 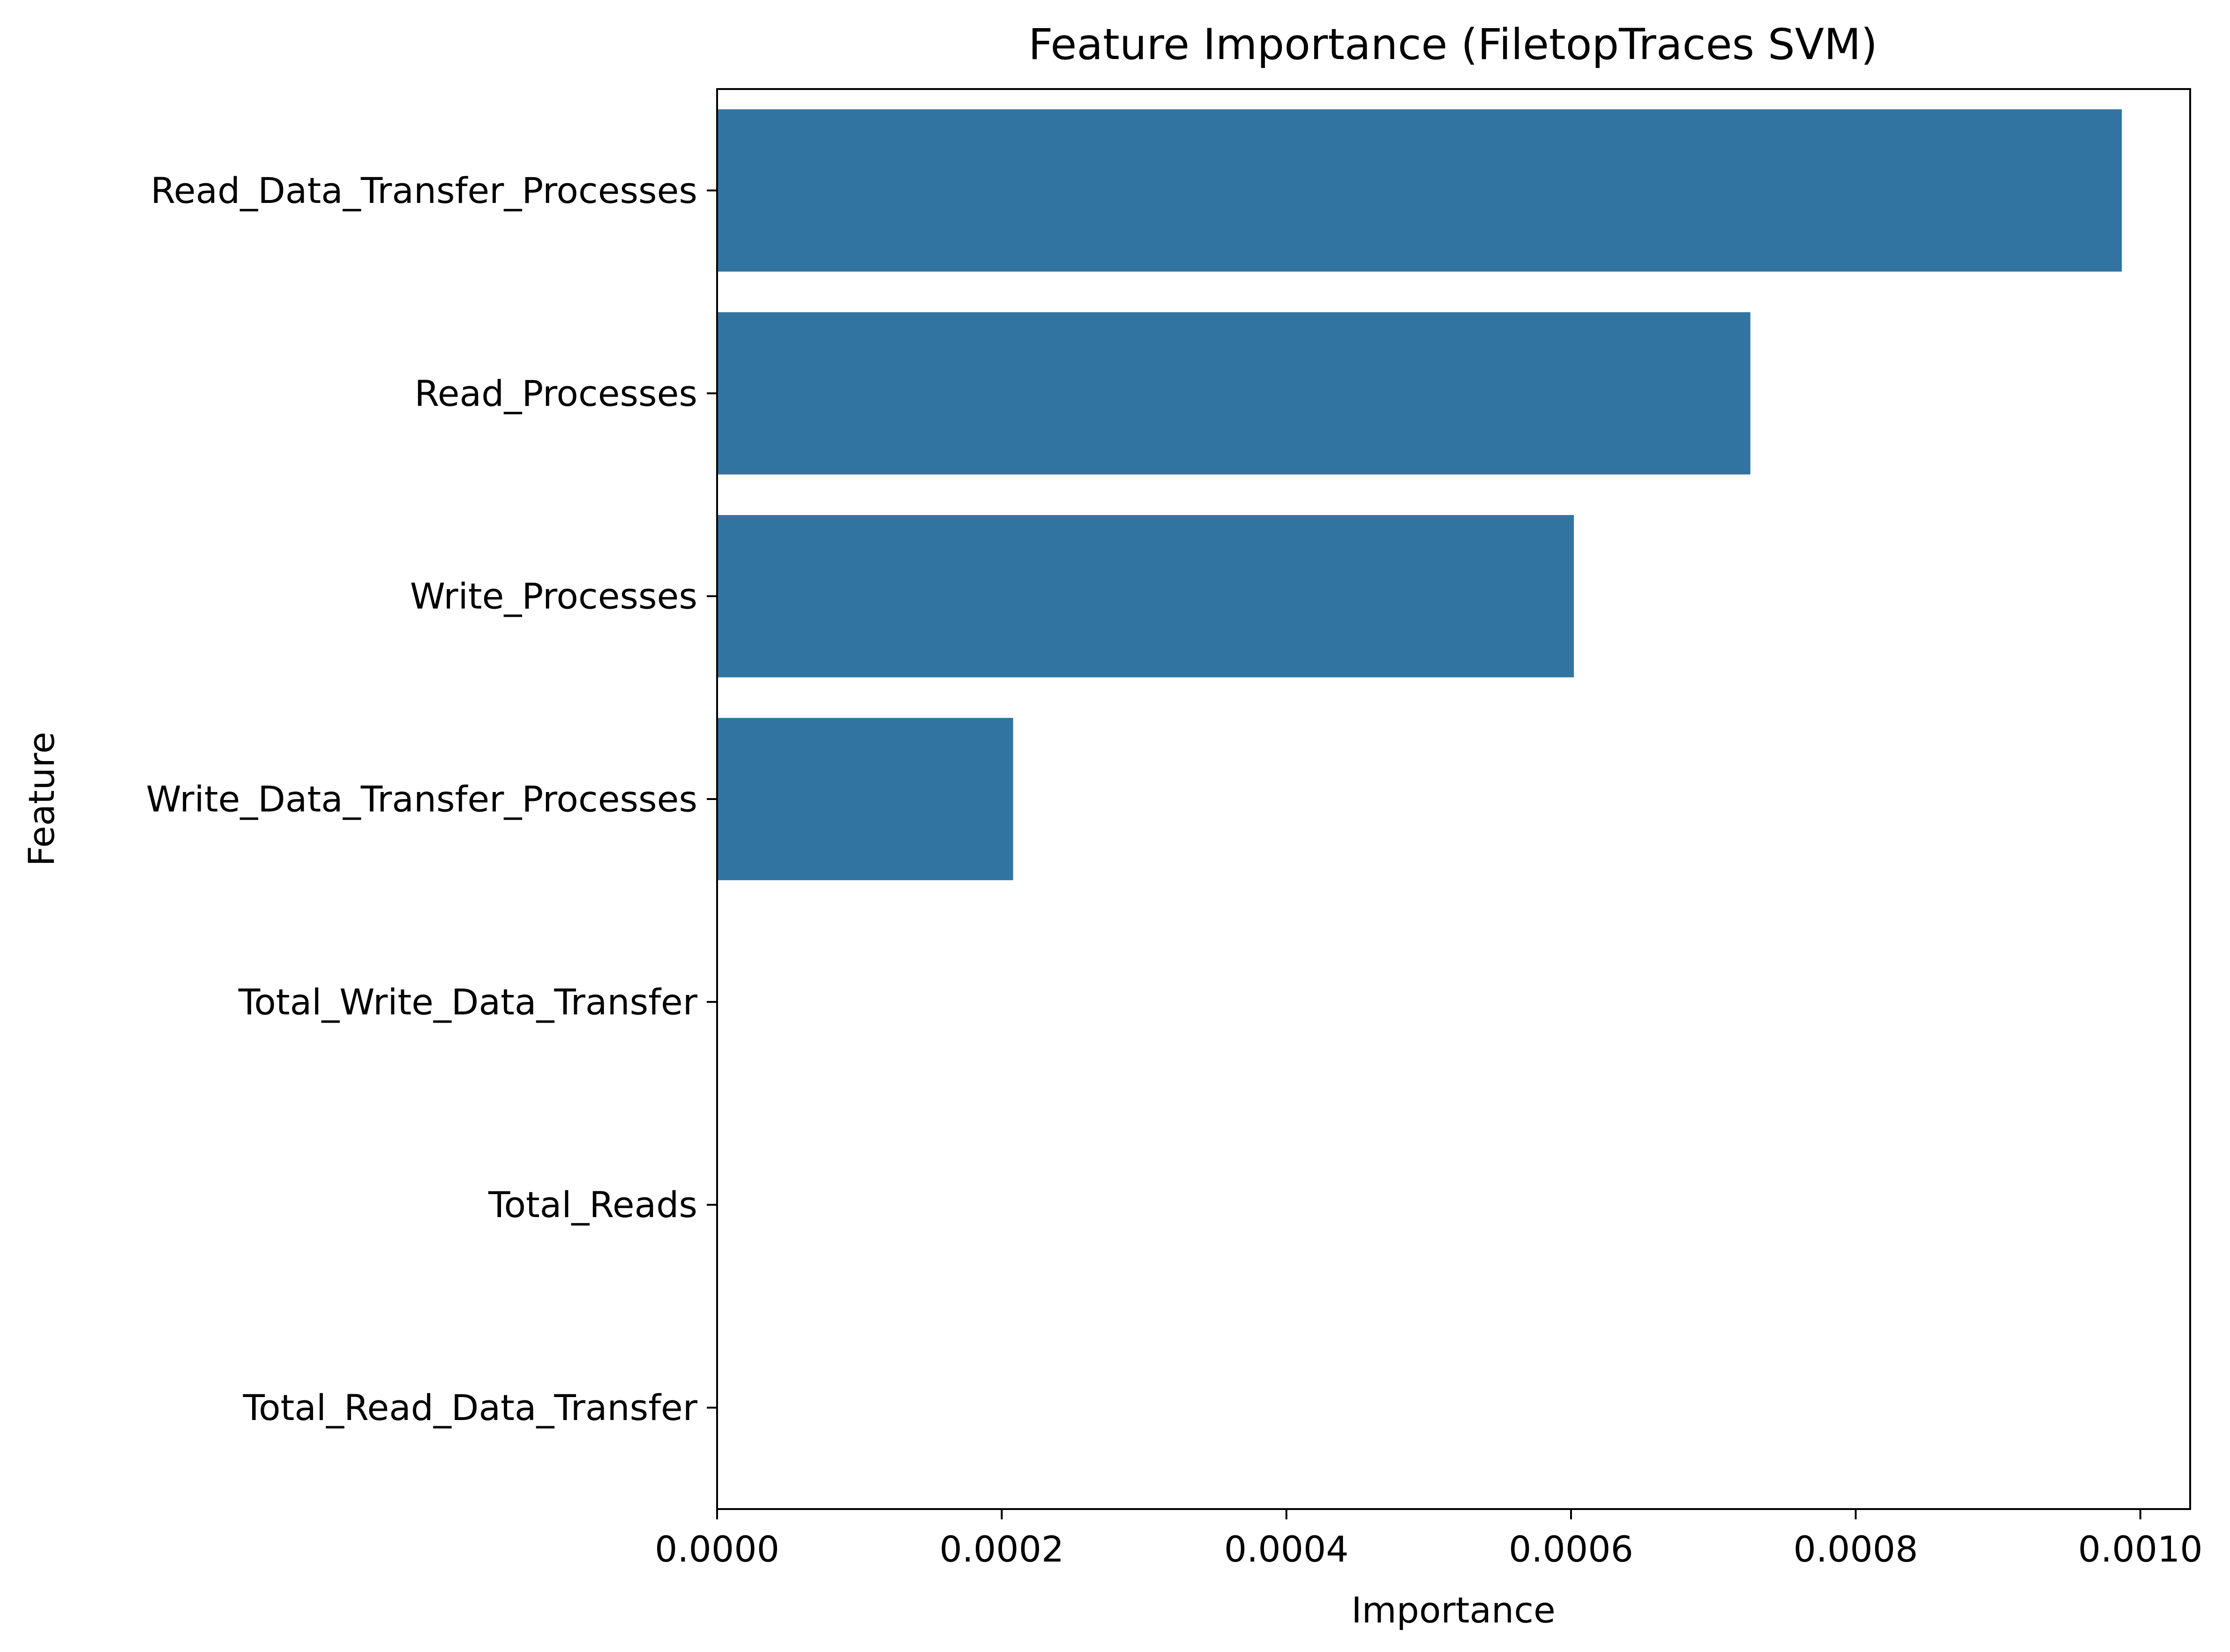 What do you see at coordinates (1145, 597) in the screenshot?
I see `bar-write-processes` at bounding box center [1145, 597].